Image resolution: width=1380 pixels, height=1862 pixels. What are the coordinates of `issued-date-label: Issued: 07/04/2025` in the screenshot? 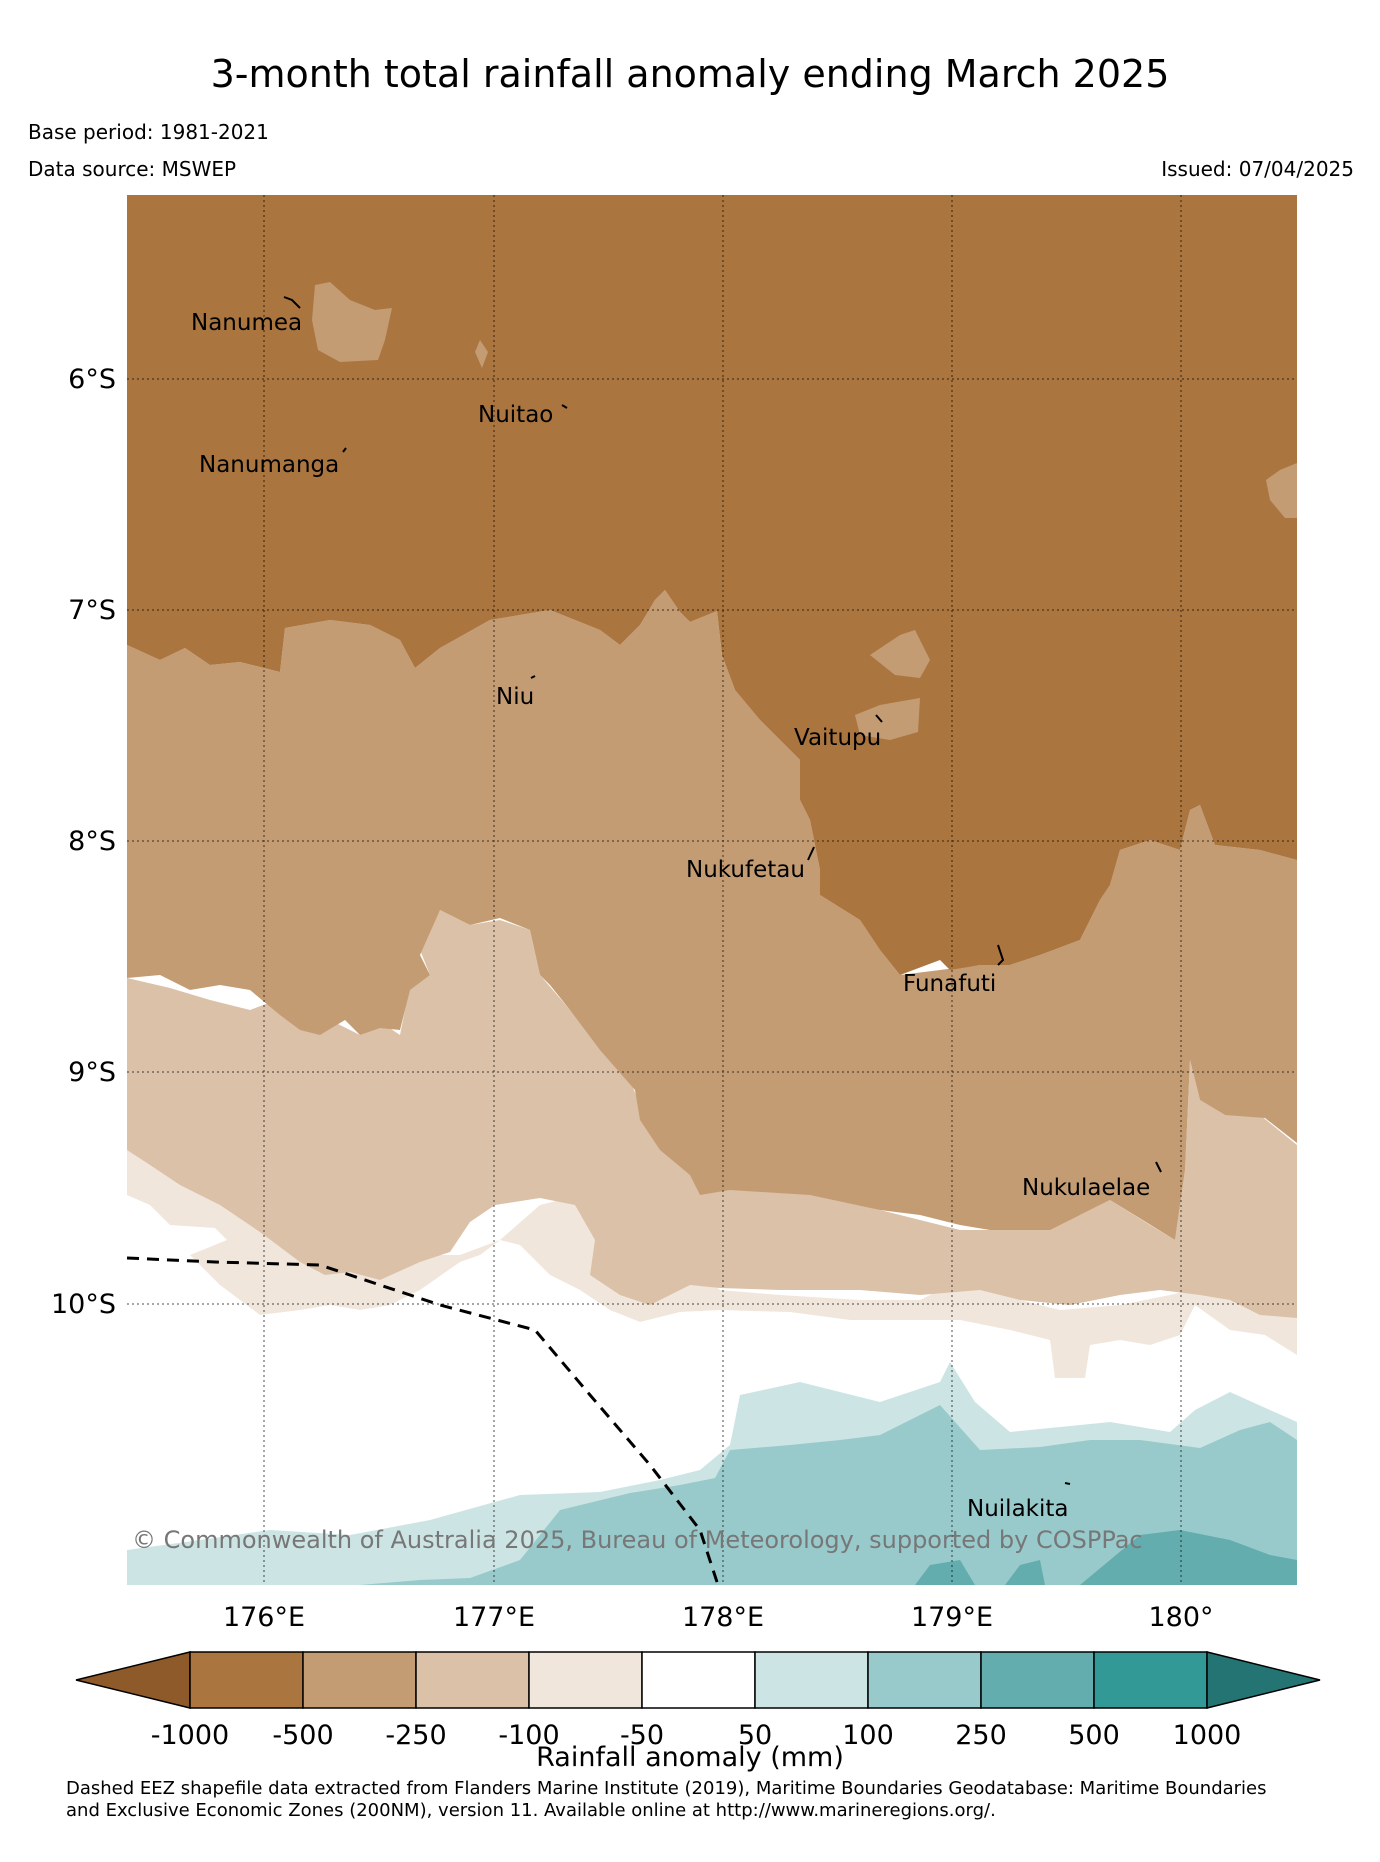 It's located at (1257, 169).